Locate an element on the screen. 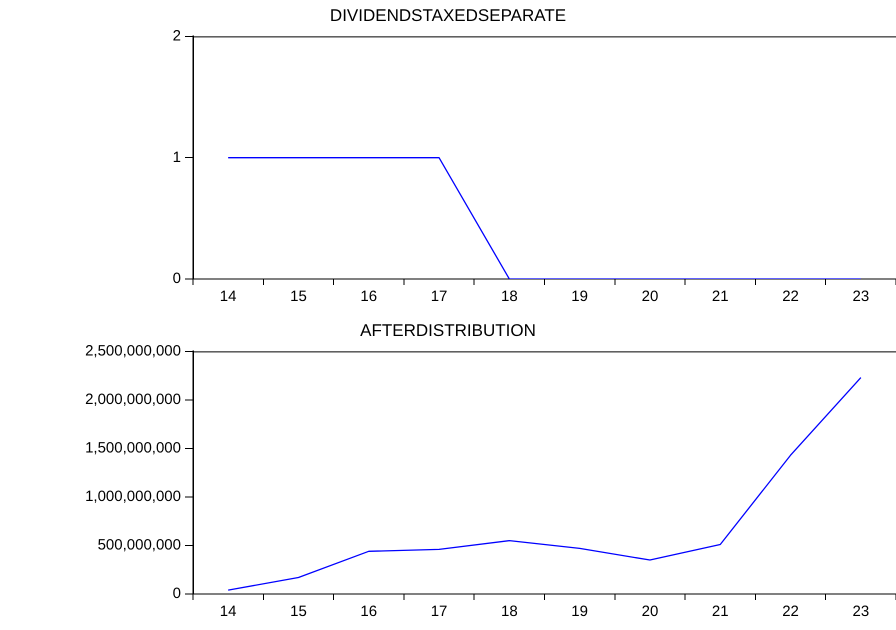 The width and height of the screenshot is (896, 630). y-tick-label: 2,000,000,000 is located at coordinates (133, 399).